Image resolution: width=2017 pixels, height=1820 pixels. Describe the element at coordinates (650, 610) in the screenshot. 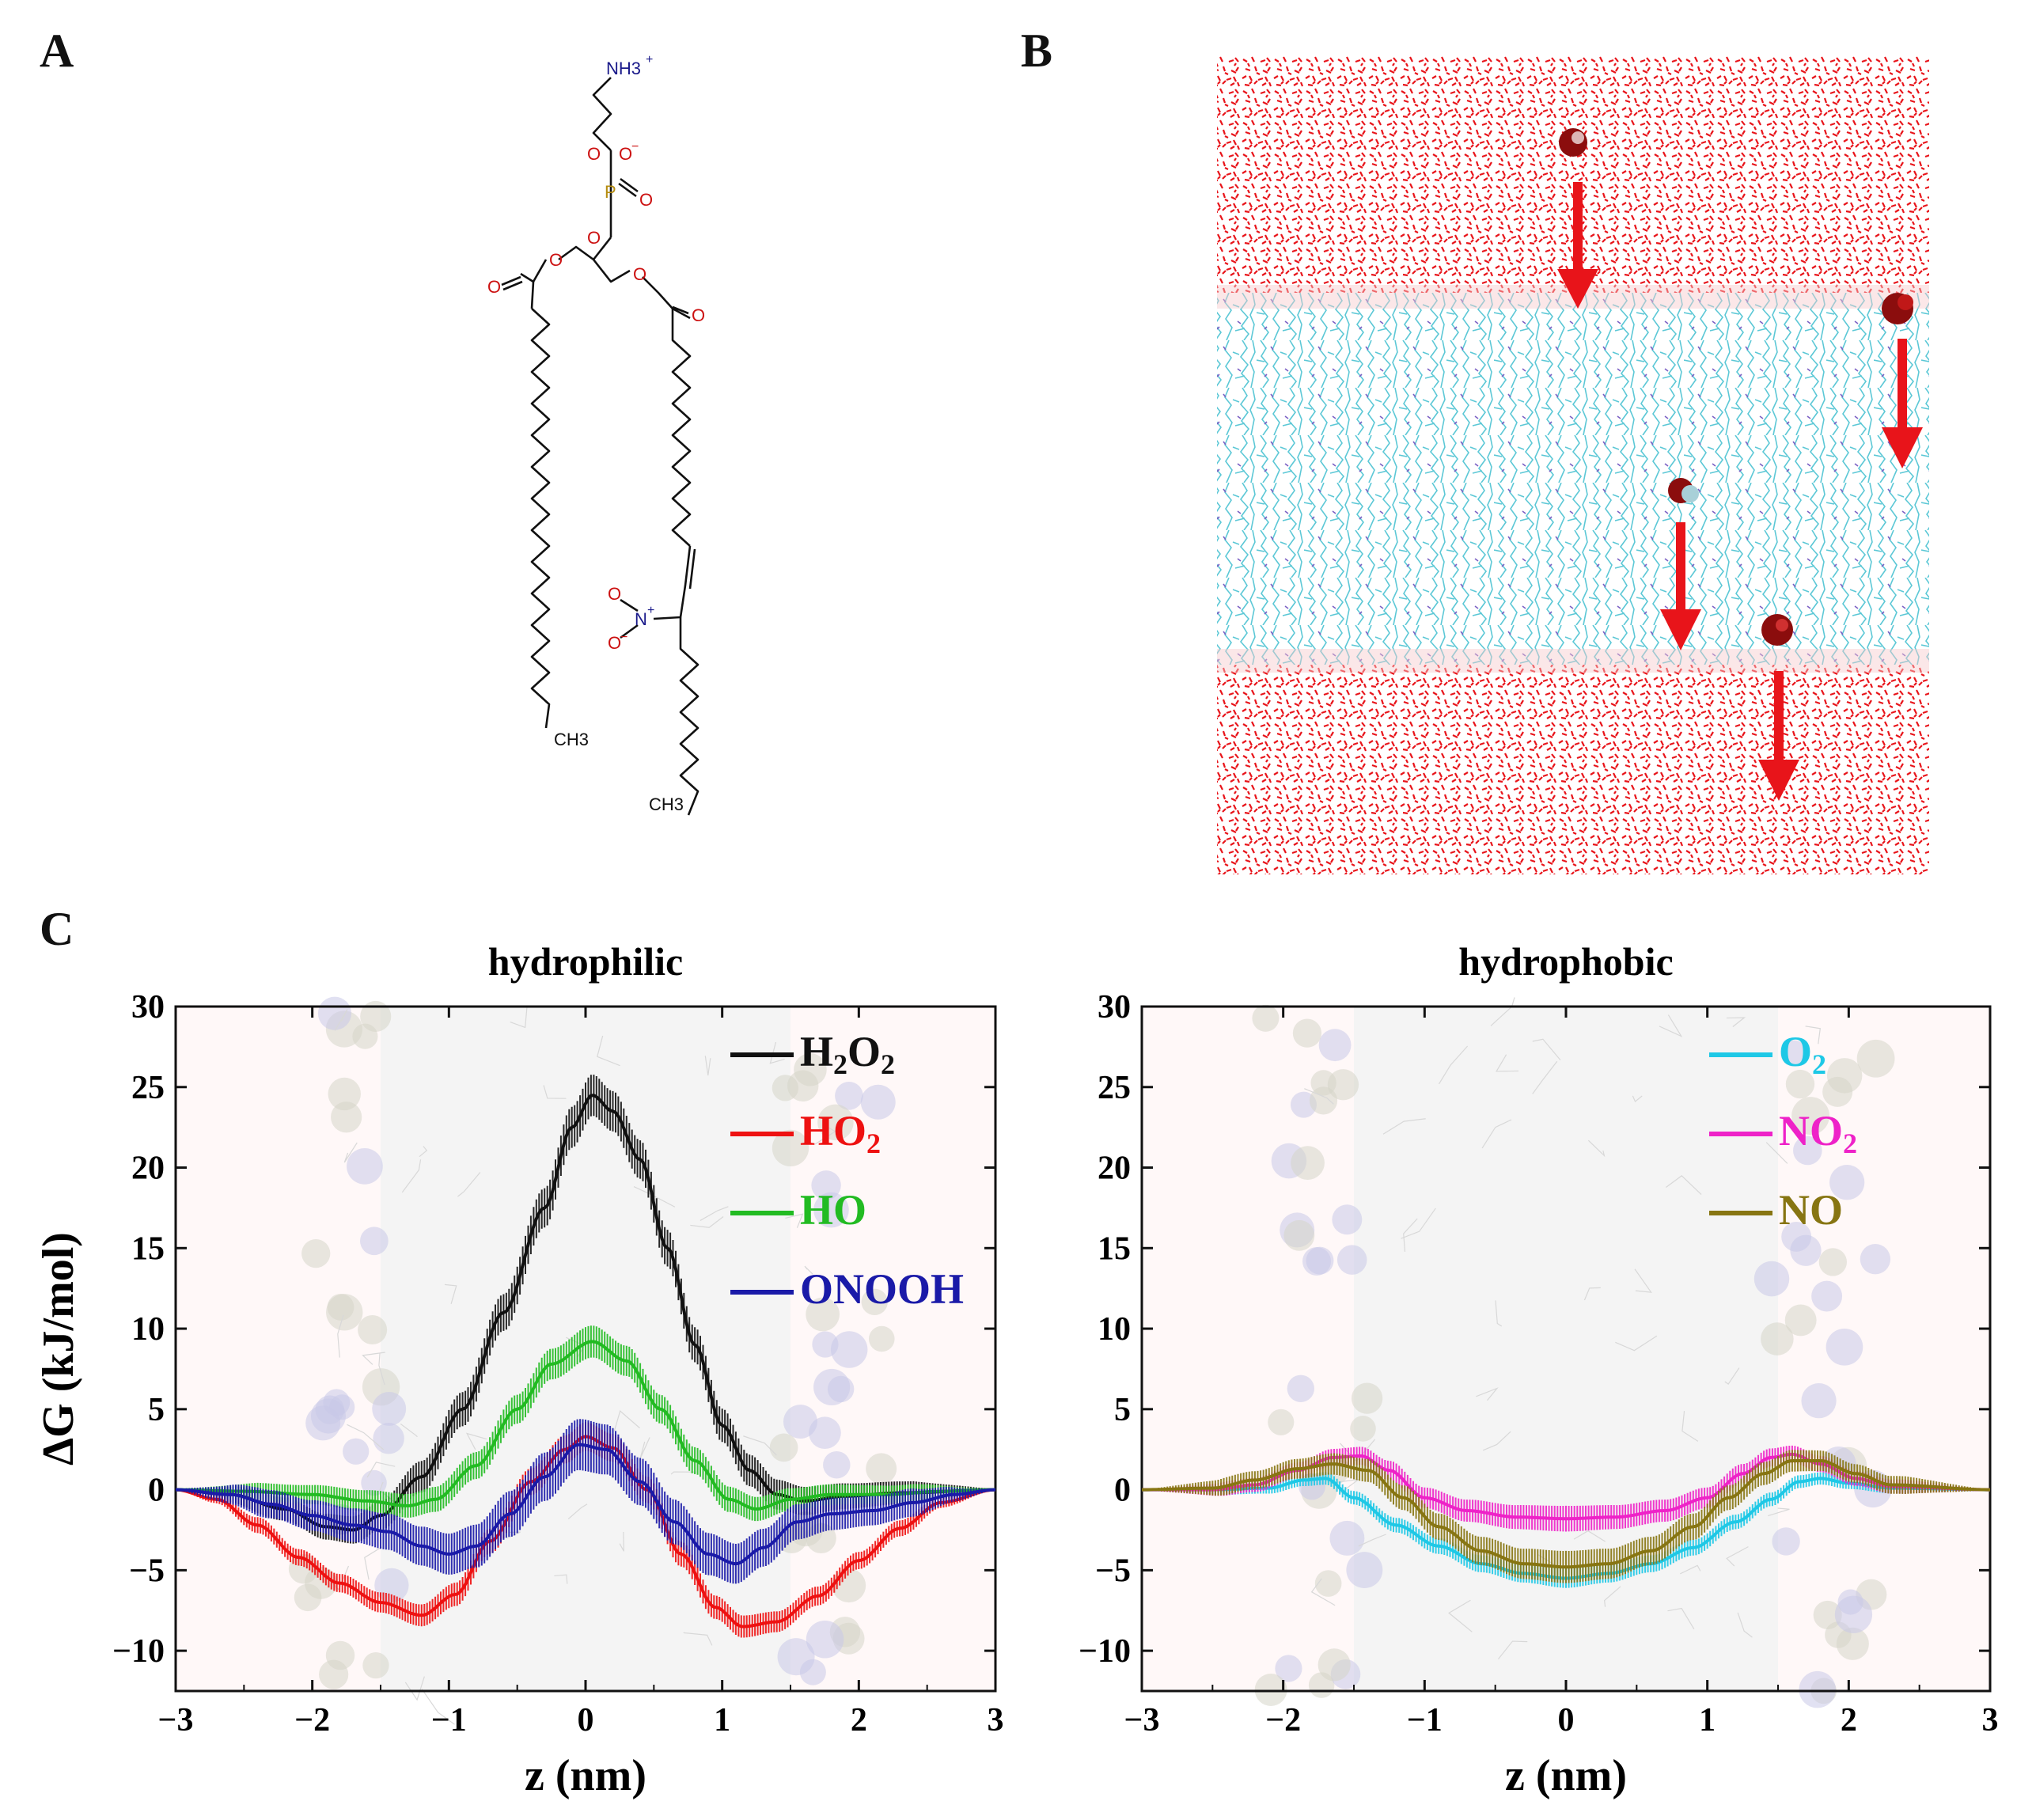

I see `atom-n-charge: +` at that location.